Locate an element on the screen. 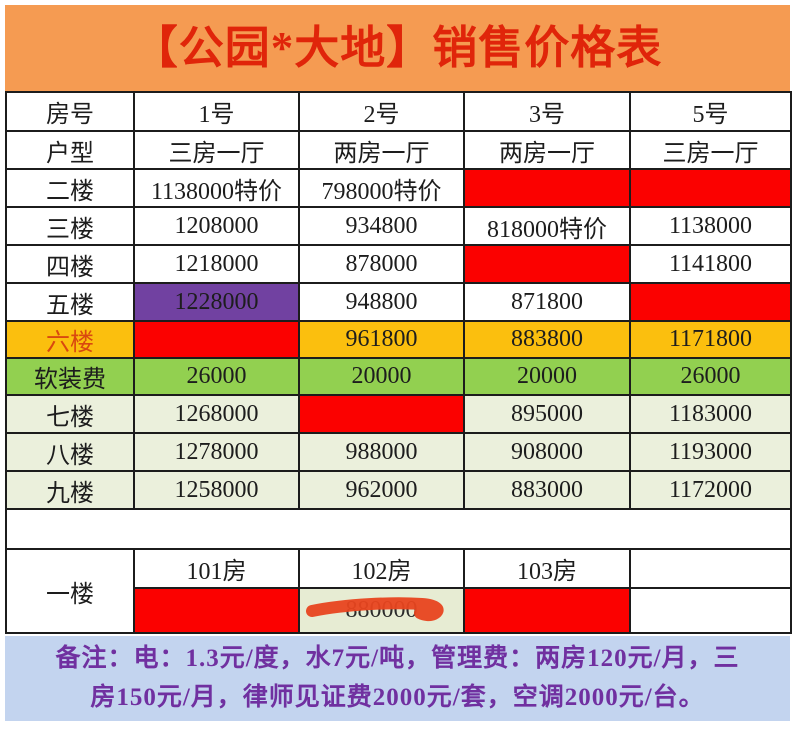 This screenshot has height=749, width=794. table-row-floor-4: 四楼 1218000 878000 1141800 is located at coordinates (398, 264).